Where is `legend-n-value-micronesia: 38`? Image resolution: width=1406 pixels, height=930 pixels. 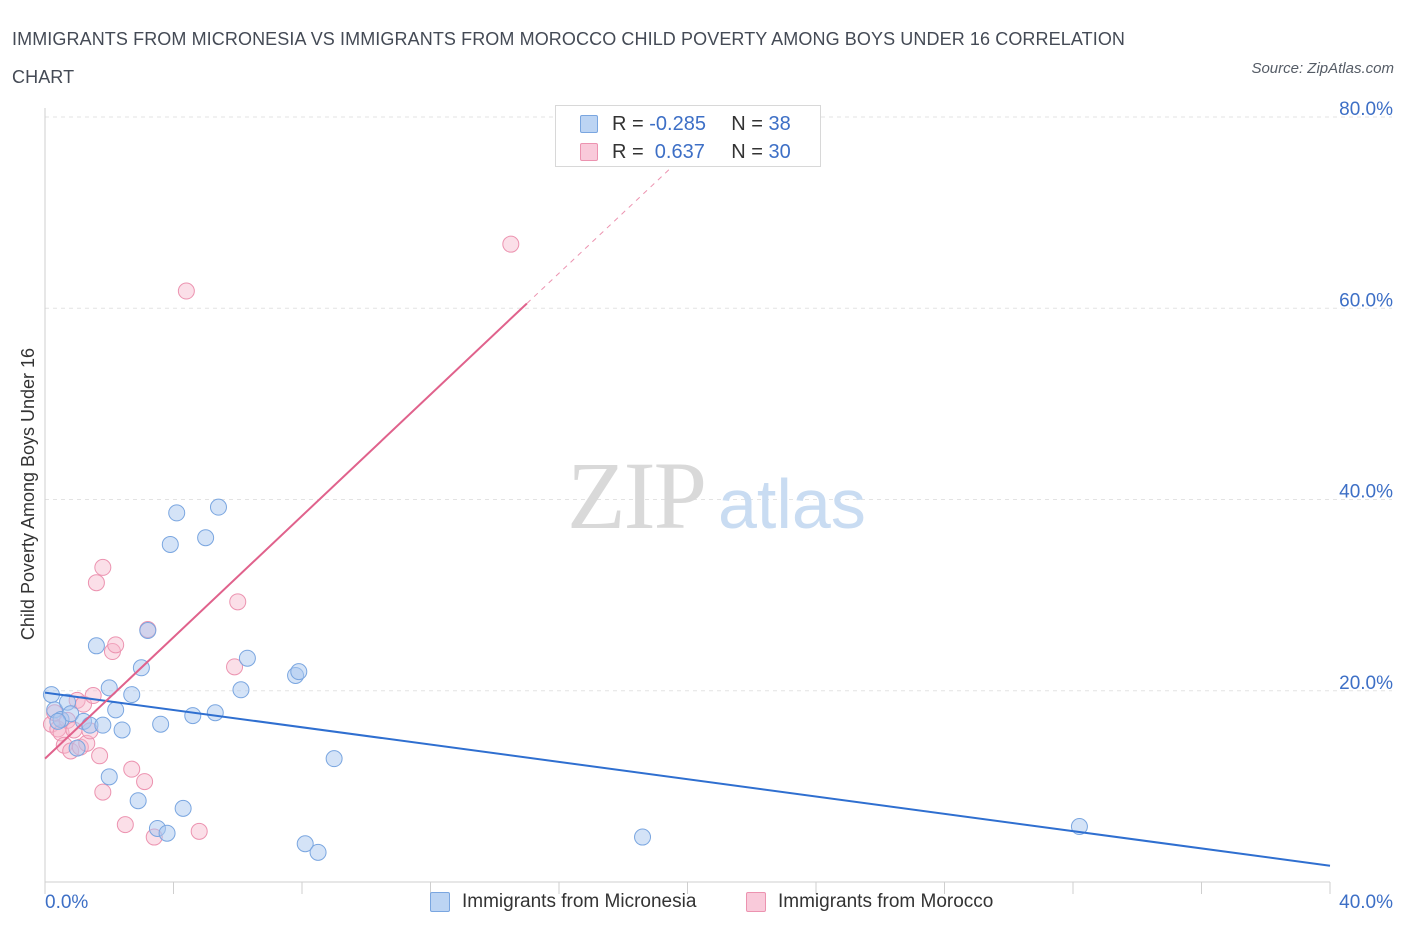 legend-n-value-micronesia: 38 is located at coordinates (779, 123).